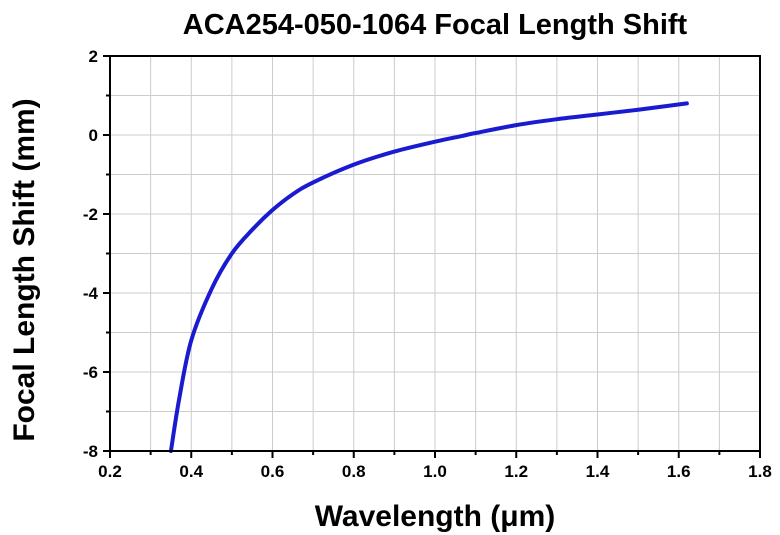 The image size is (780, 535). What do you see at coordinates (91, 254) in the screenshot?
I see `y-tick-labels: -8 -6 -4 -2 0 2` at bounding box center [91, 254].